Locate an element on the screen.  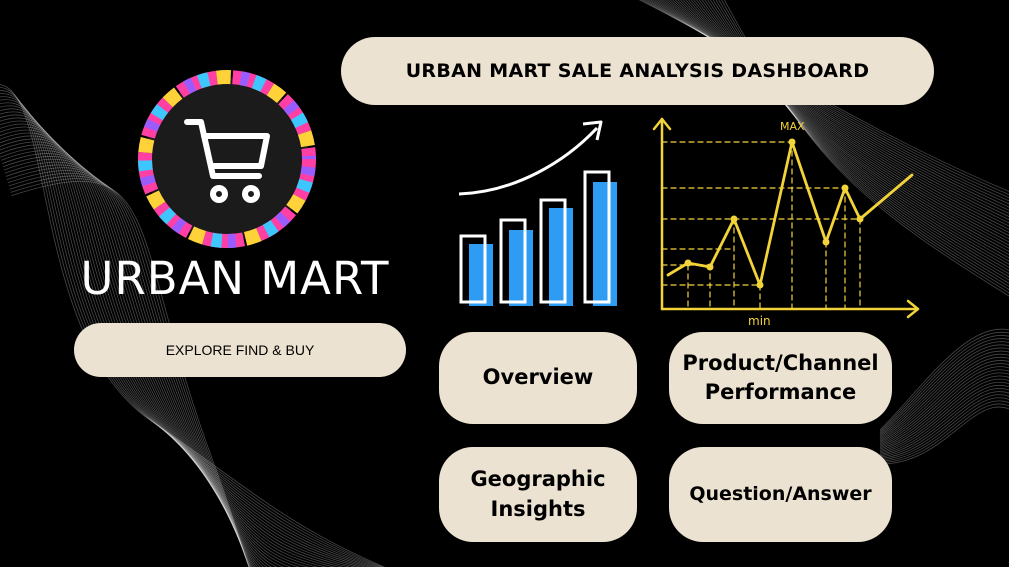
geographic-insights-button: Geographic Insights is located at coordinates (538, 494).